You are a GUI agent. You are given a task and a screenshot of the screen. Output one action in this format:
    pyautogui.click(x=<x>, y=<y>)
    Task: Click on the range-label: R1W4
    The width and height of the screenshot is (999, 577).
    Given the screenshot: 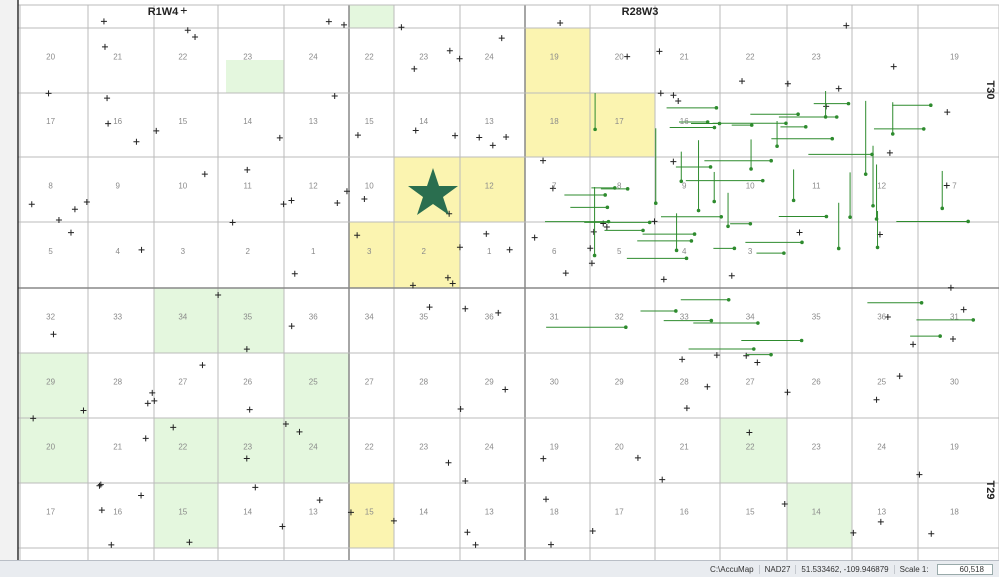 What is the action you would take?
    pyautogui.click(x=163, y=12)
    